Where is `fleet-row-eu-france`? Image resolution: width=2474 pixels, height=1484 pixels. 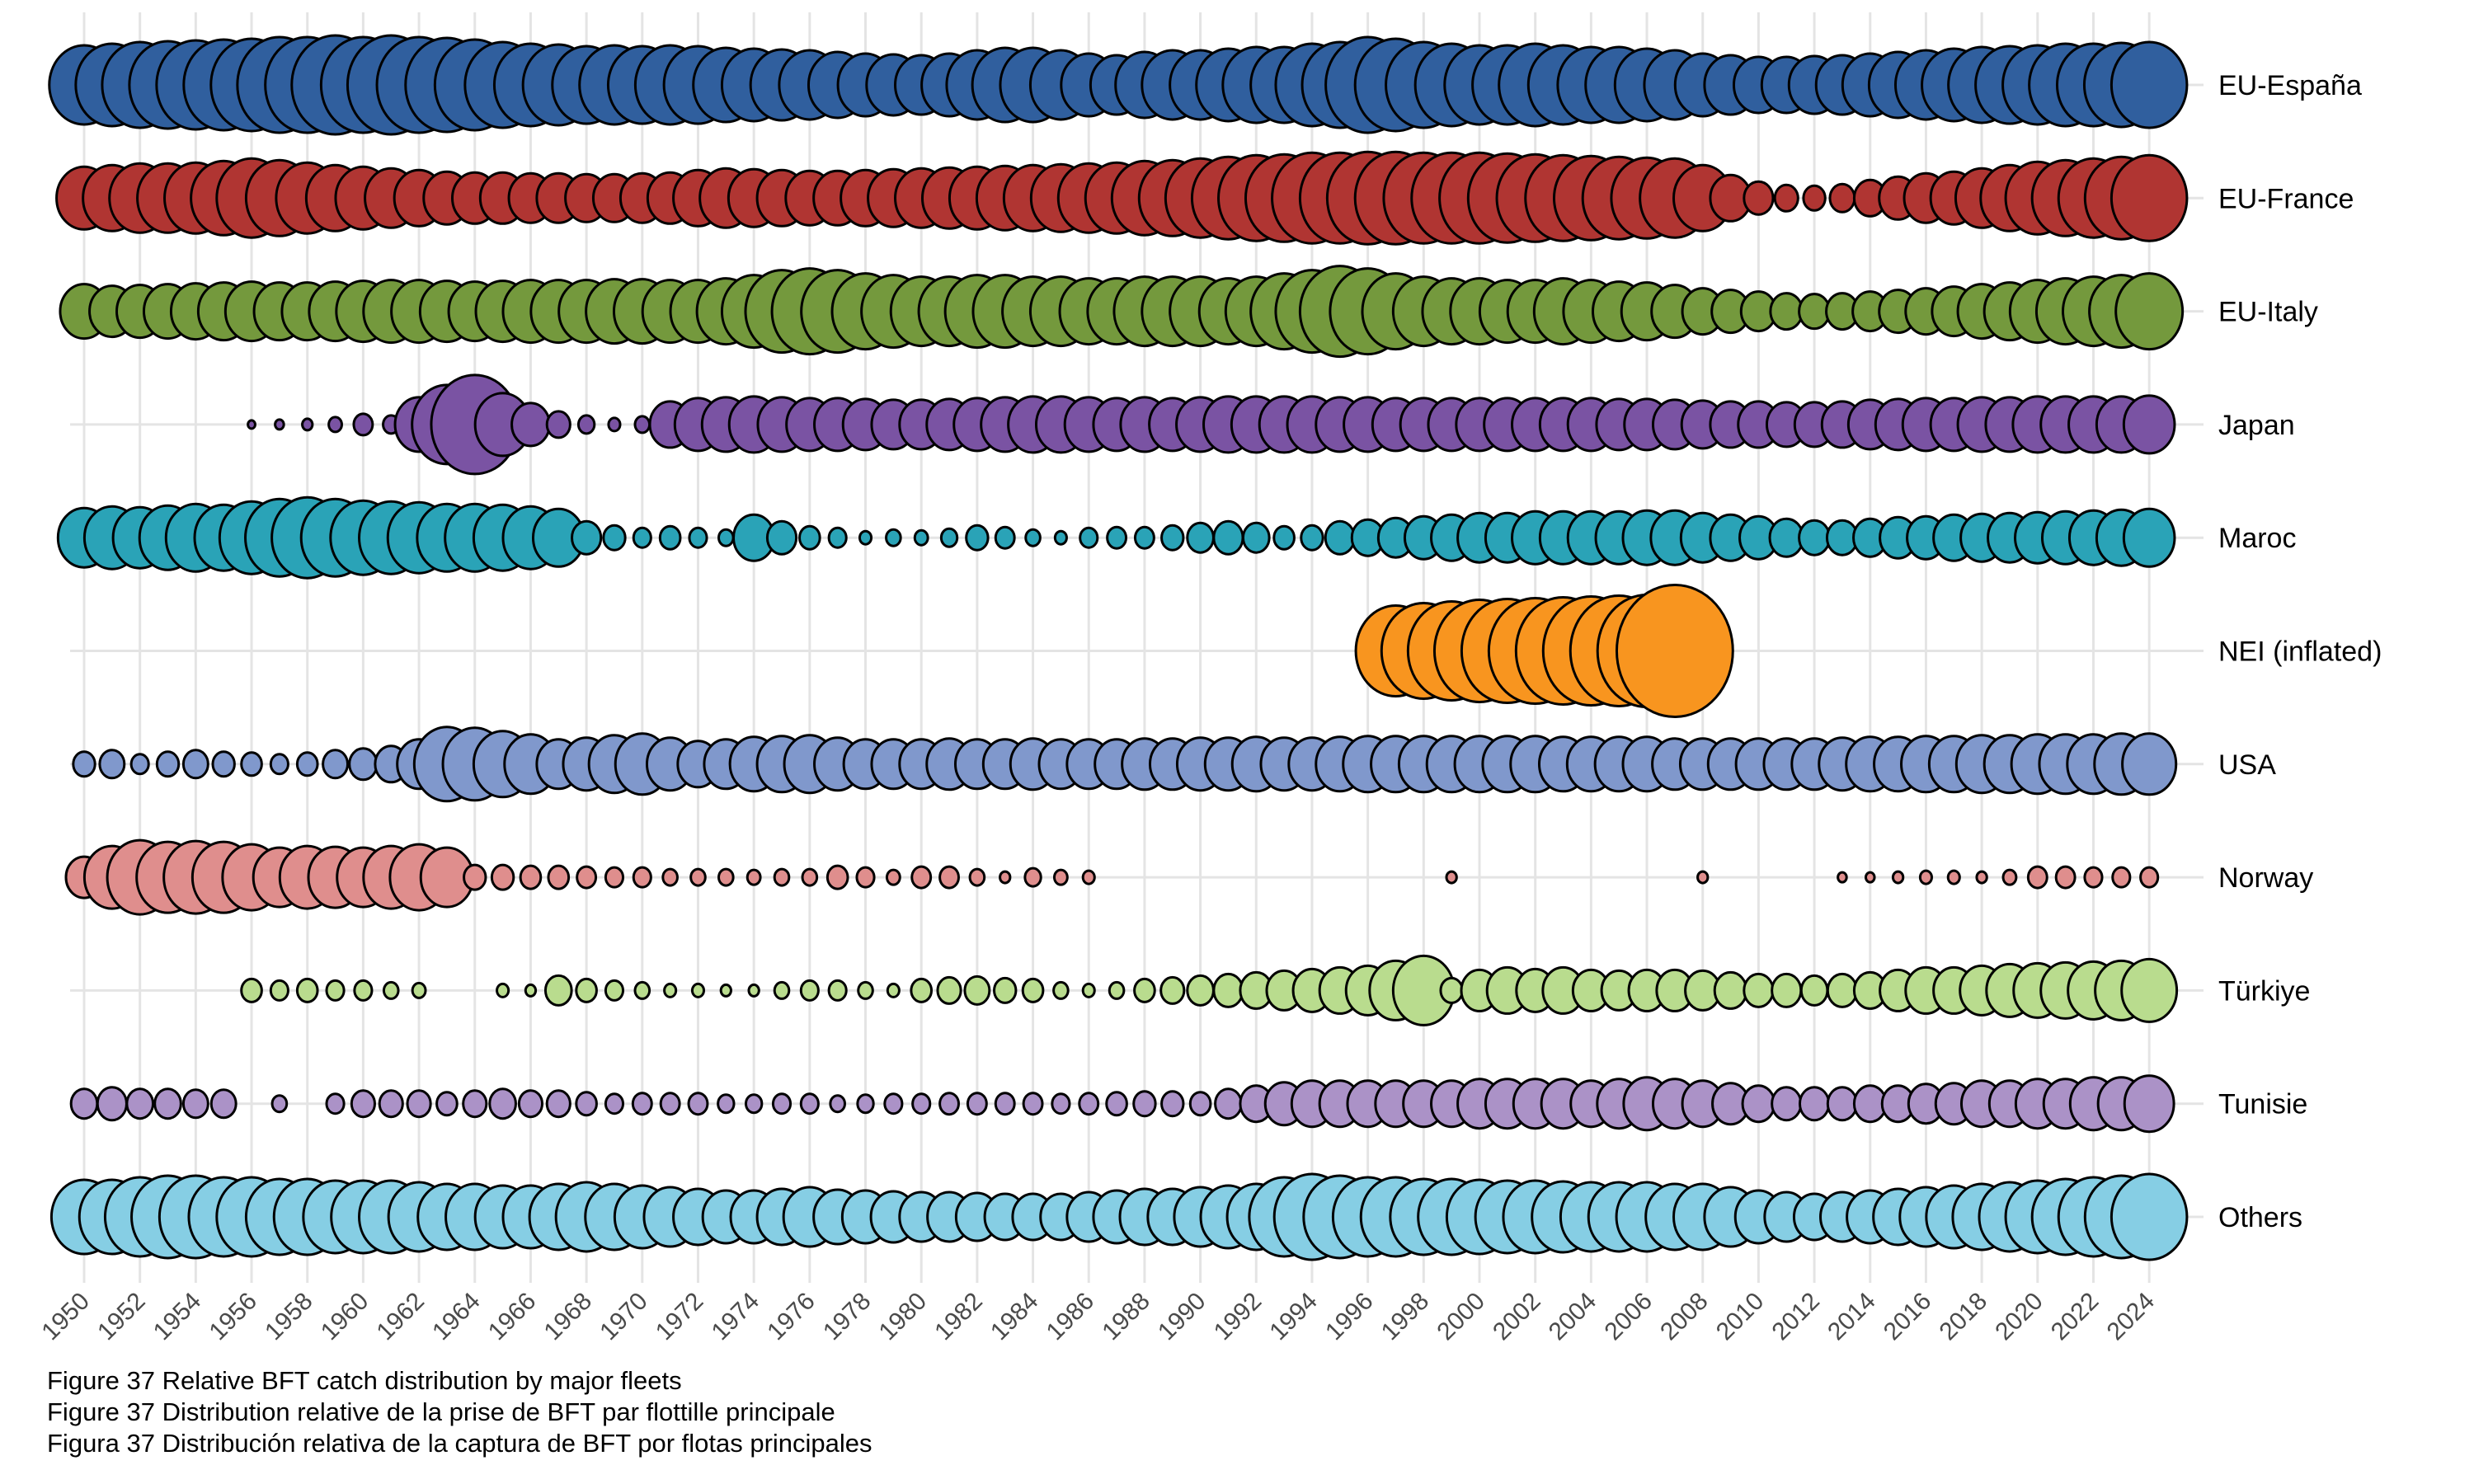
fleet-row-eu-france is located at coordinates (1122, 198).